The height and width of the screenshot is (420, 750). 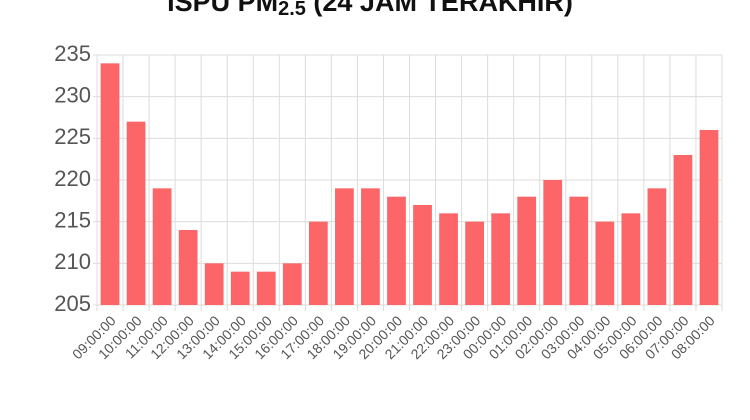 What do you see at coordinates (72, 178) in the screenshot?
I see `y-tick-label: 220` at bounding box center [72, 178].